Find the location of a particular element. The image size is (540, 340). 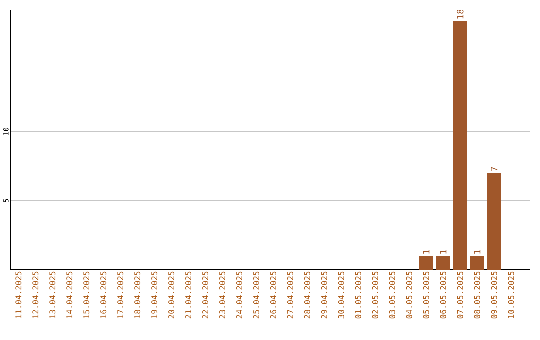

data-label: 7 is located at coordinates (494, 169).